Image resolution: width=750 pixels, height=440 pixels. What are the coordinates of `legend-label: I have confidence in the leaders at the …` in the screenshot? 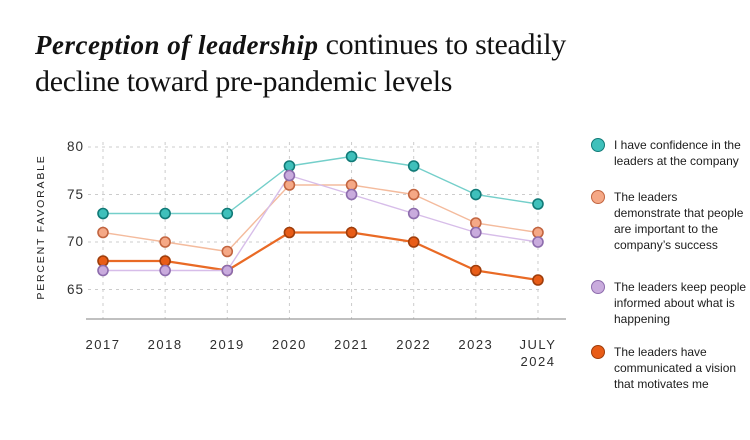 It's located at (677, 153).